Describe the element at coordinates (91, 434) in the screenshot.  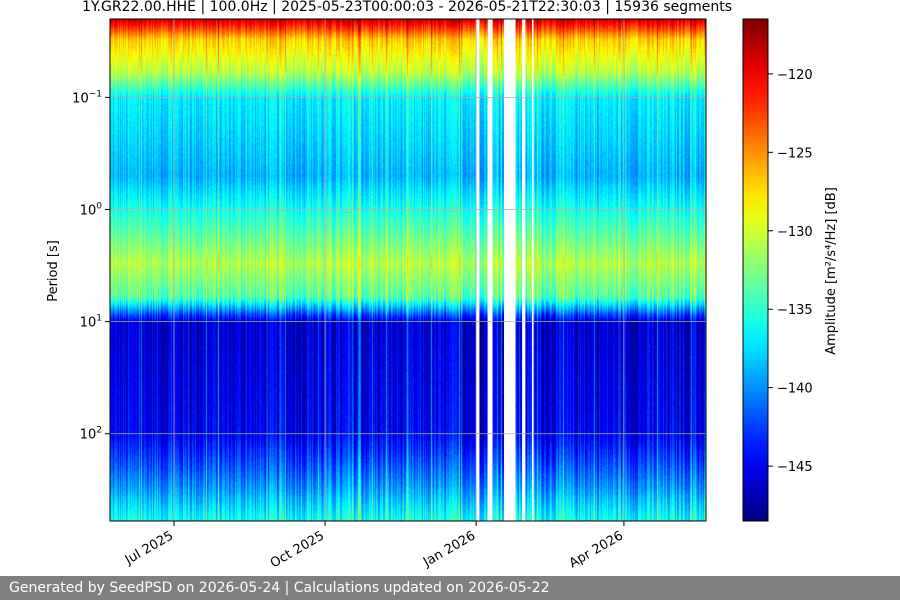
I see `y-tick-label: 10²` at that location.